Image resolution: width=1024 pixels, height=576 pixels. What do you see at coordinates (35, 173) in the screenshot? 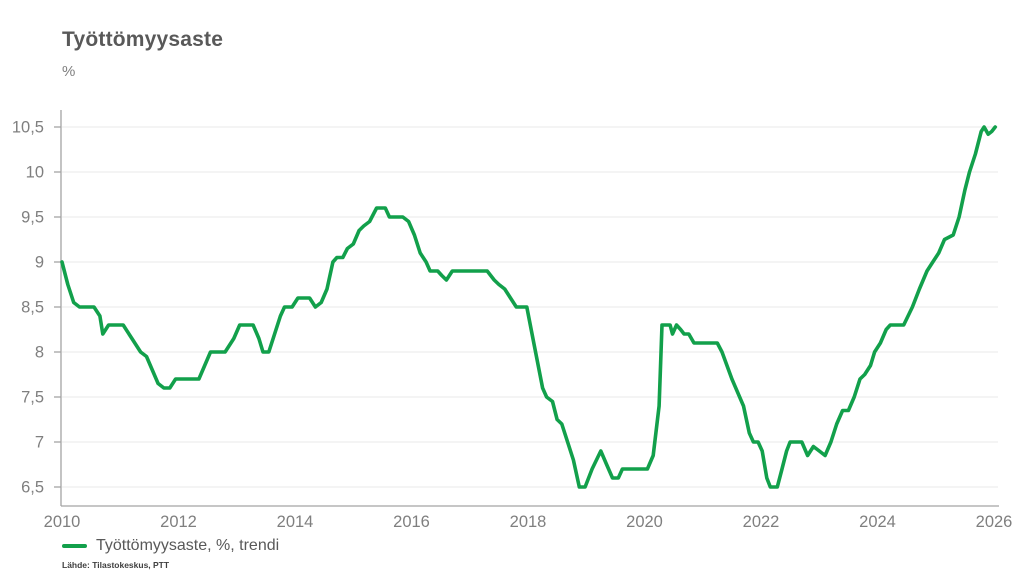
I see `y-tick-label: 10` at bounding box center [35, 173].